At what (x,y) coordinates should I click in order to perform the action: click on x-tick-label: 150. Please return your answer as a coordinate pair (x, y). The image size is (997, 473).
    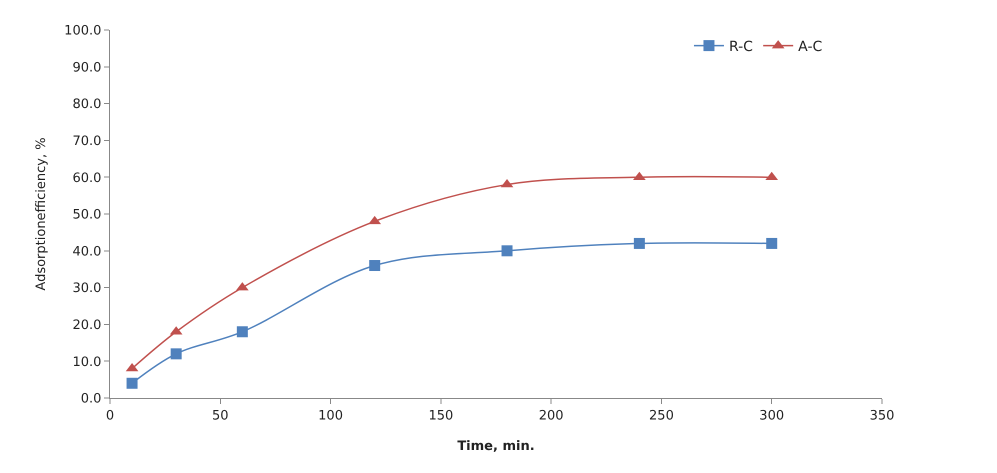
    Looking at the image, I should click on (441, 416).